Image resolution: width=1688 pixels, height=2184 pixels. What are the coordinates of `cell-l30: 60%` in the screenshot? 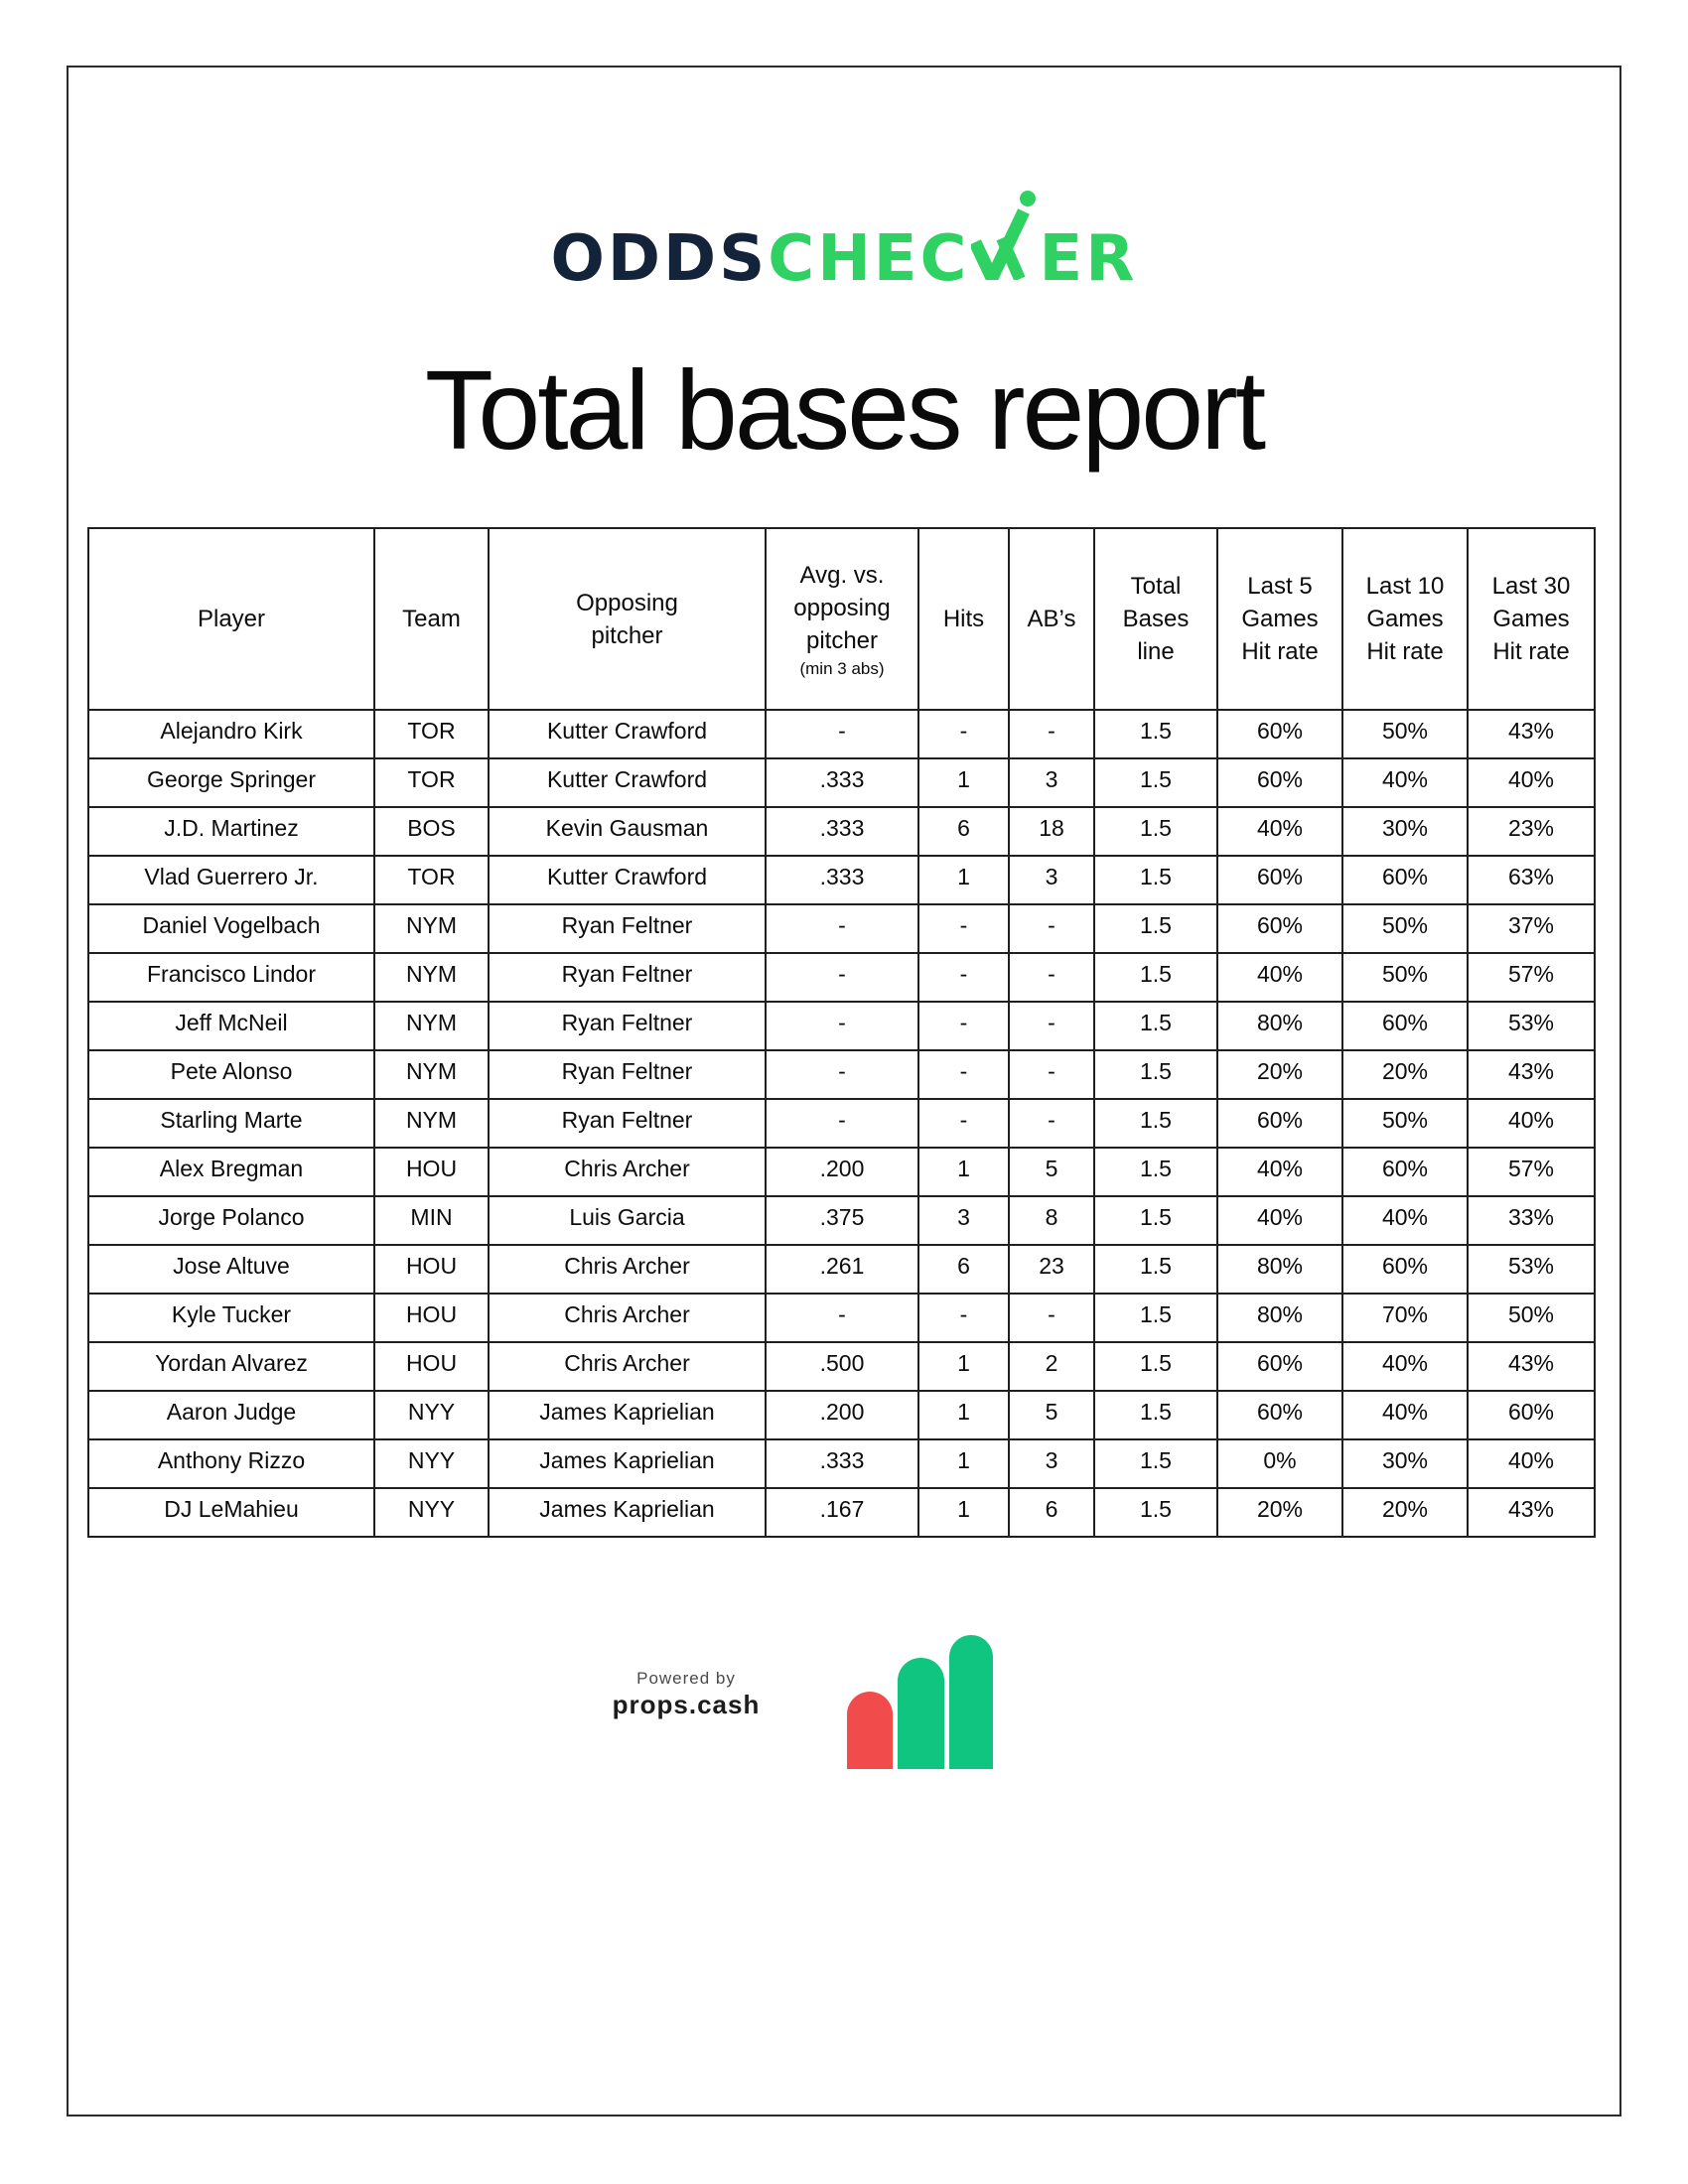 It's located at (1531, 1415).